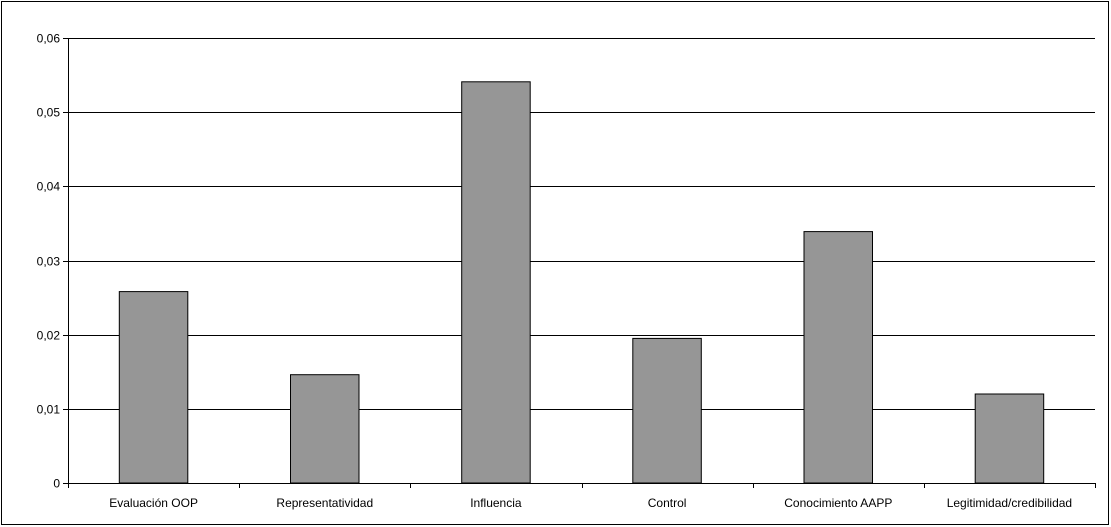 The height and width of the screenshot is (527, 1111). I want to click on y-tick-label-6: 0,06, so click(49, 39).